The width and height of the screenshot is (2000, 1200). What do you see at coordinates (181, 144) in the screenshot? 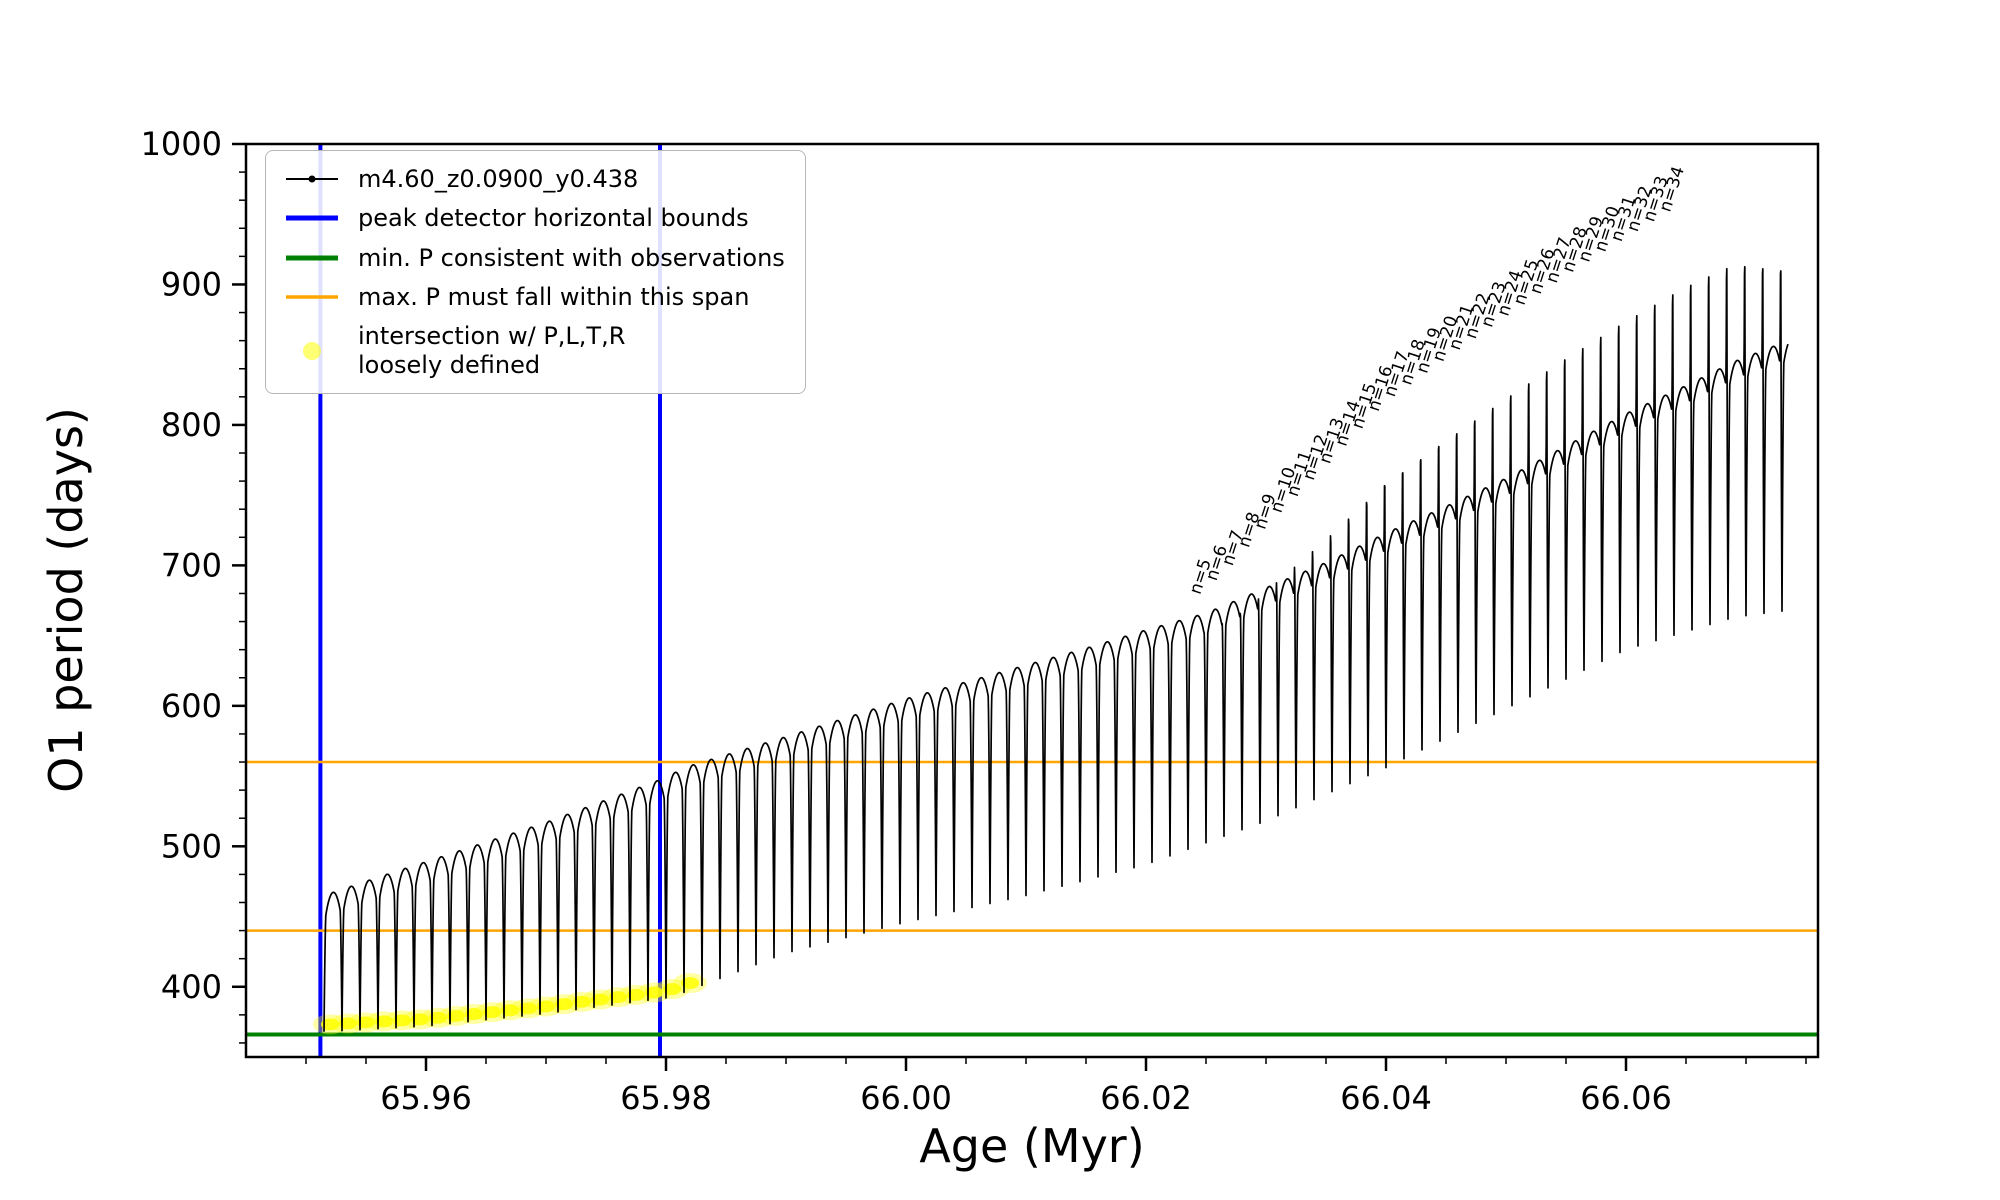
I see `y-tick-label: 1000` at bounding box center [181, 144].